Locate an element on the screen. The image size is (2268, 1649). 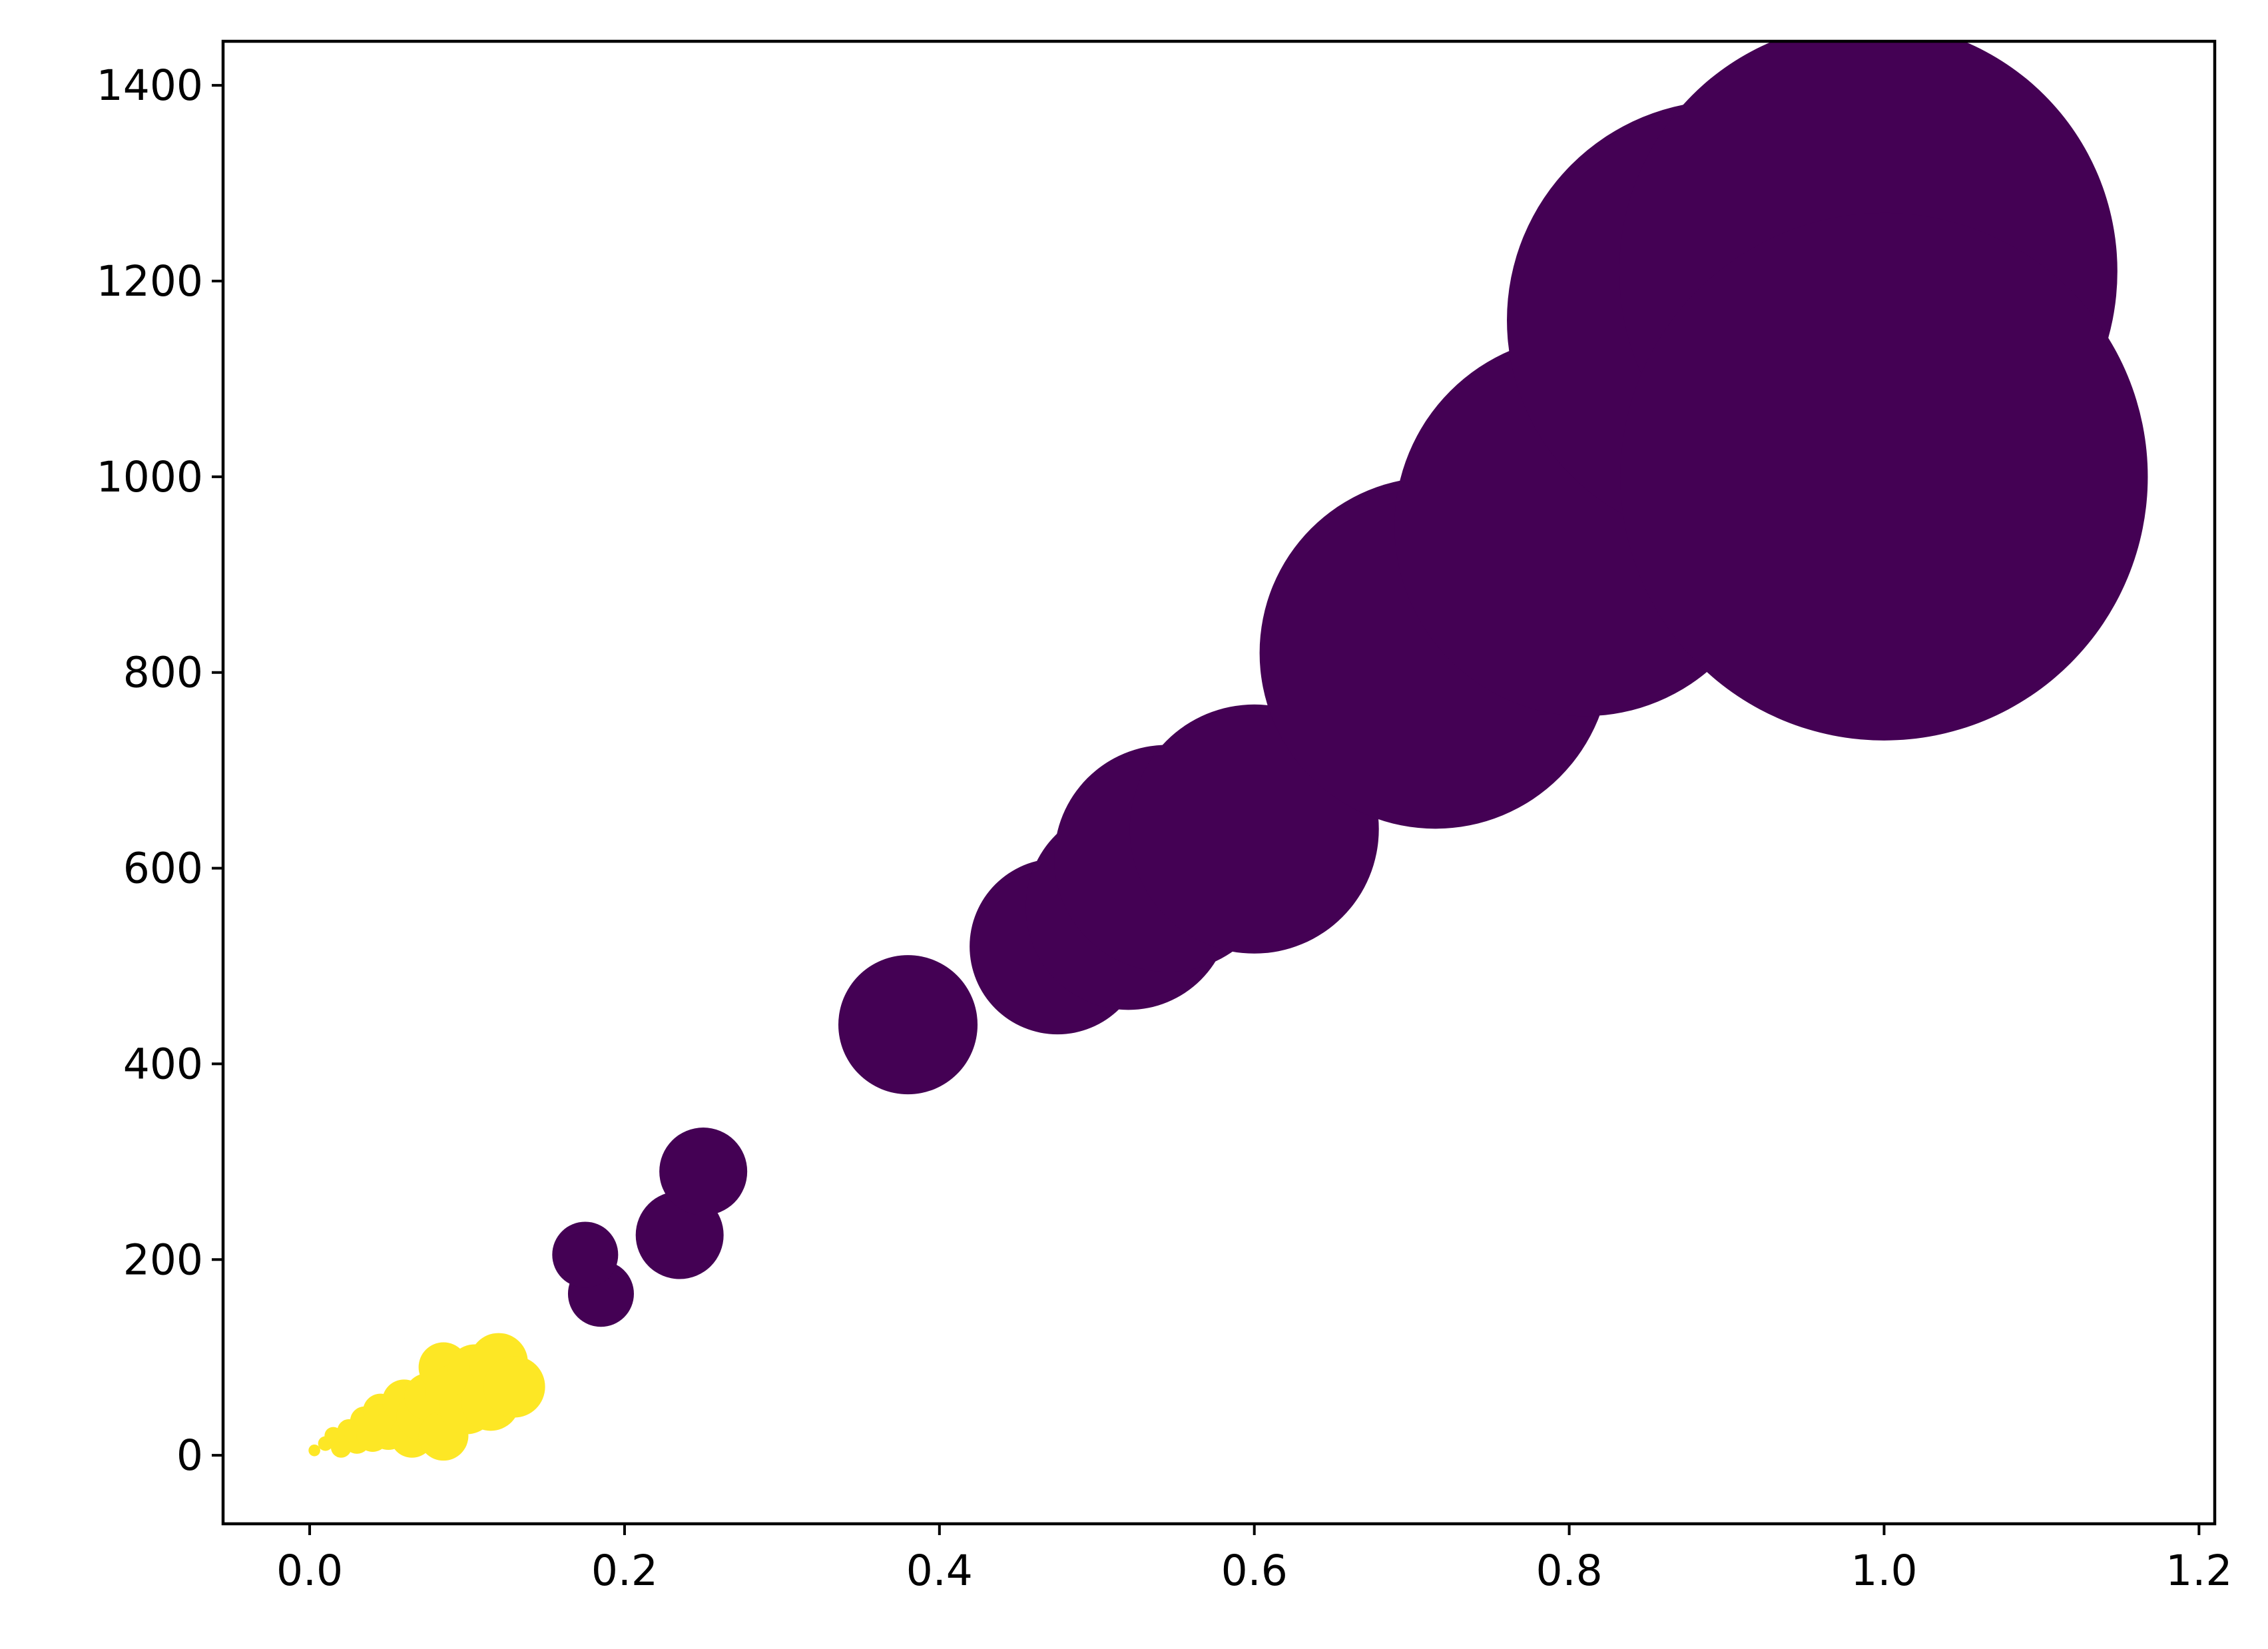
y-tick-label: 800 is located at coordinates (163, 673).